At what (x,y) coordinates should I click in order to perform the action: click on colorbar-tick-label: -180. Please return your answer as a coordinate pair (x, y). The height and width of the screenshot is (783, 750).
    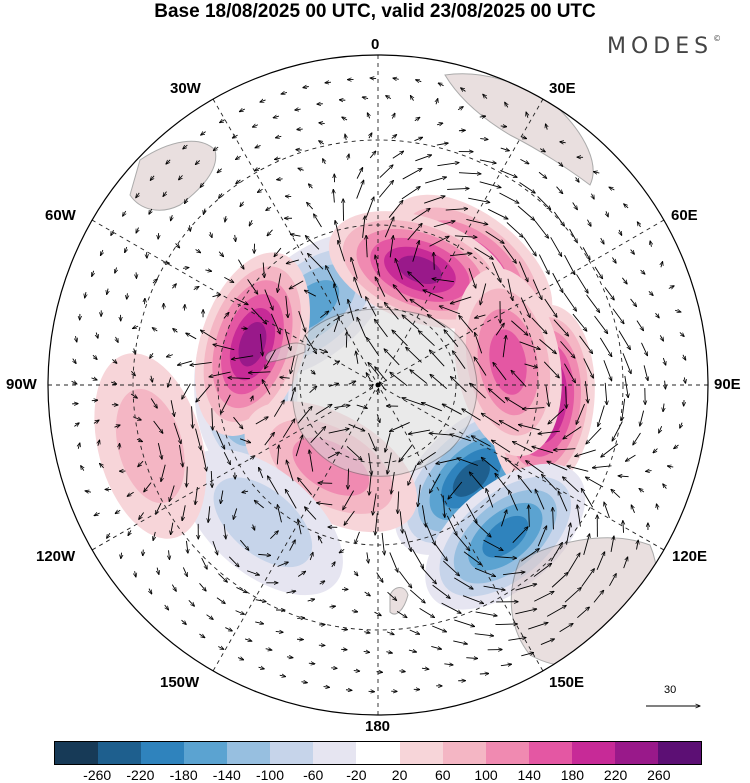
    Looking at the image, I should click on (183, 775).